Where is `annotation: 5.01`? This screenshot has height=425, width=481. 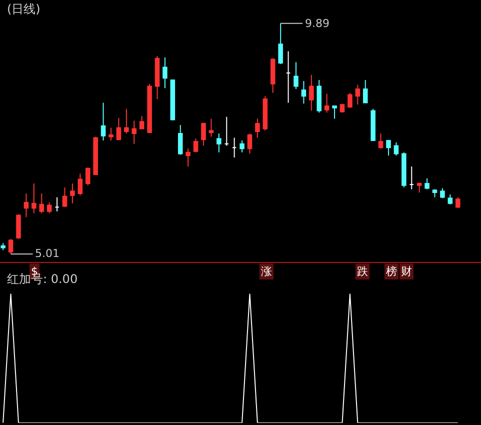 annotation: 5.01 is located at coordinates (47, 253).